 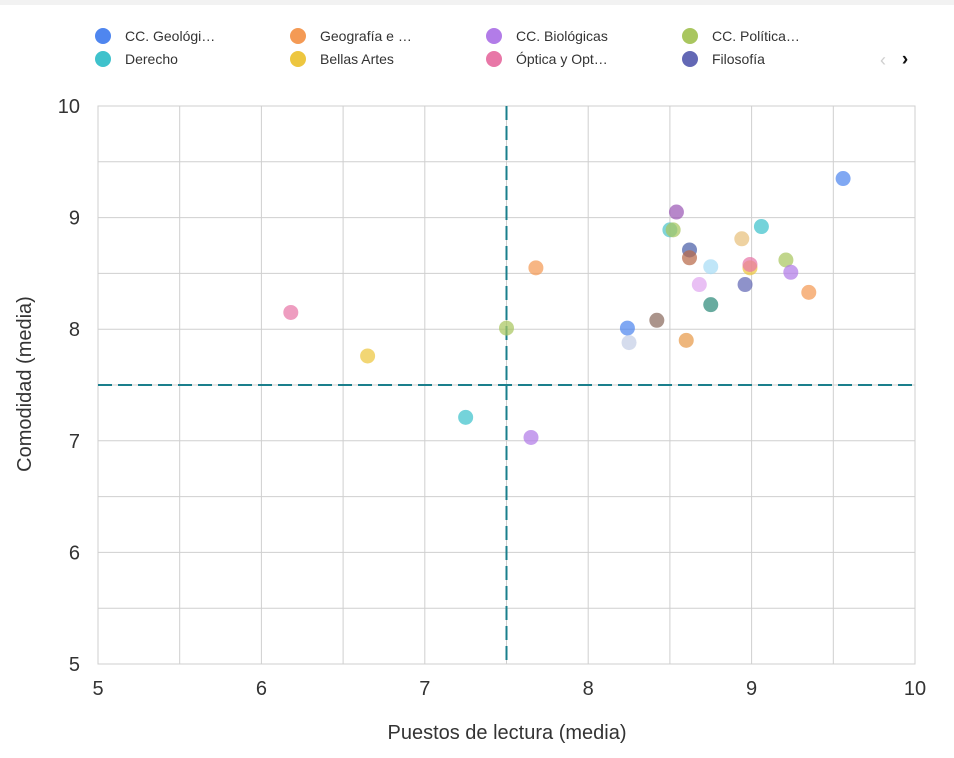 What do you see at coordinates (97, 689) in the screenshot?
I see `x-tick-label: 5` at bounding box center [97, 689].